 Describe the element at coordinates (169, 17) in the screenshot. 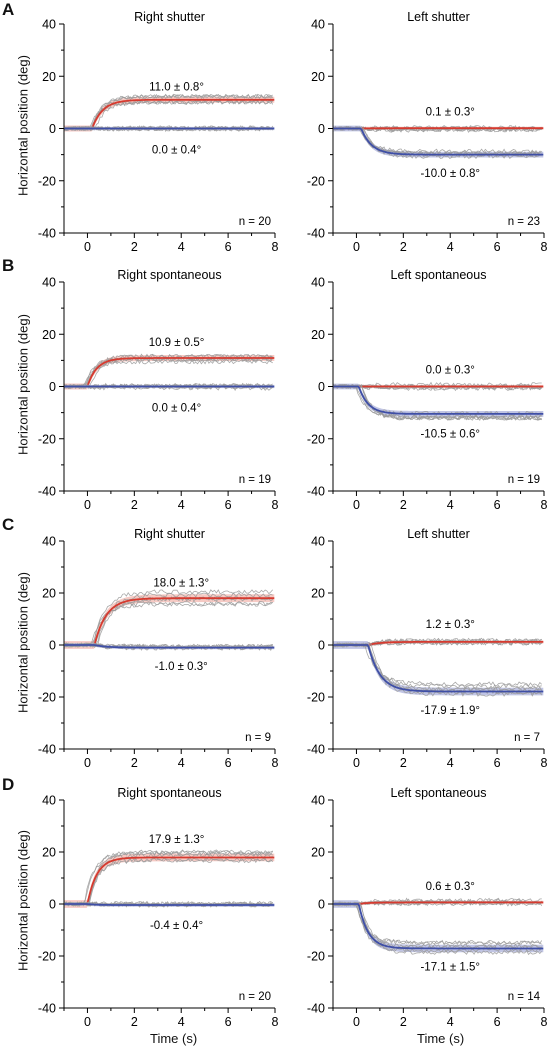

I see `chart-title: Right shutter` at that location.